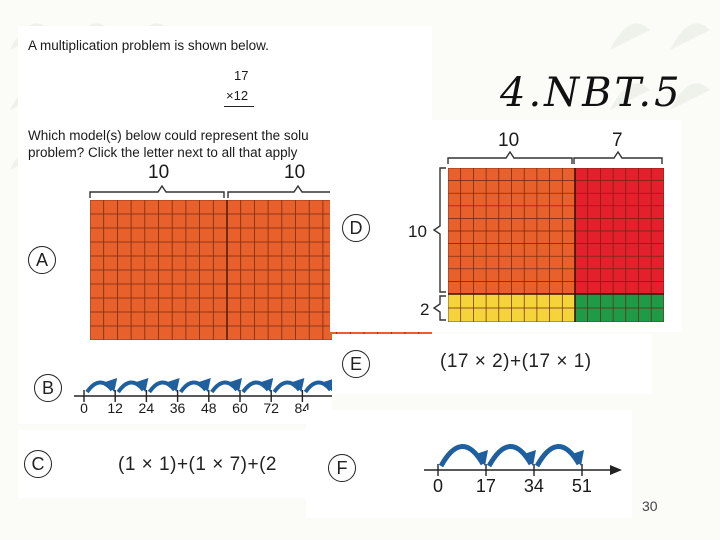 Image resolution: width=720 pixels, height=540 pixels. Describe the element at coordinates (650, 506) in the screenshot. I see `page-number: 30` at that location.